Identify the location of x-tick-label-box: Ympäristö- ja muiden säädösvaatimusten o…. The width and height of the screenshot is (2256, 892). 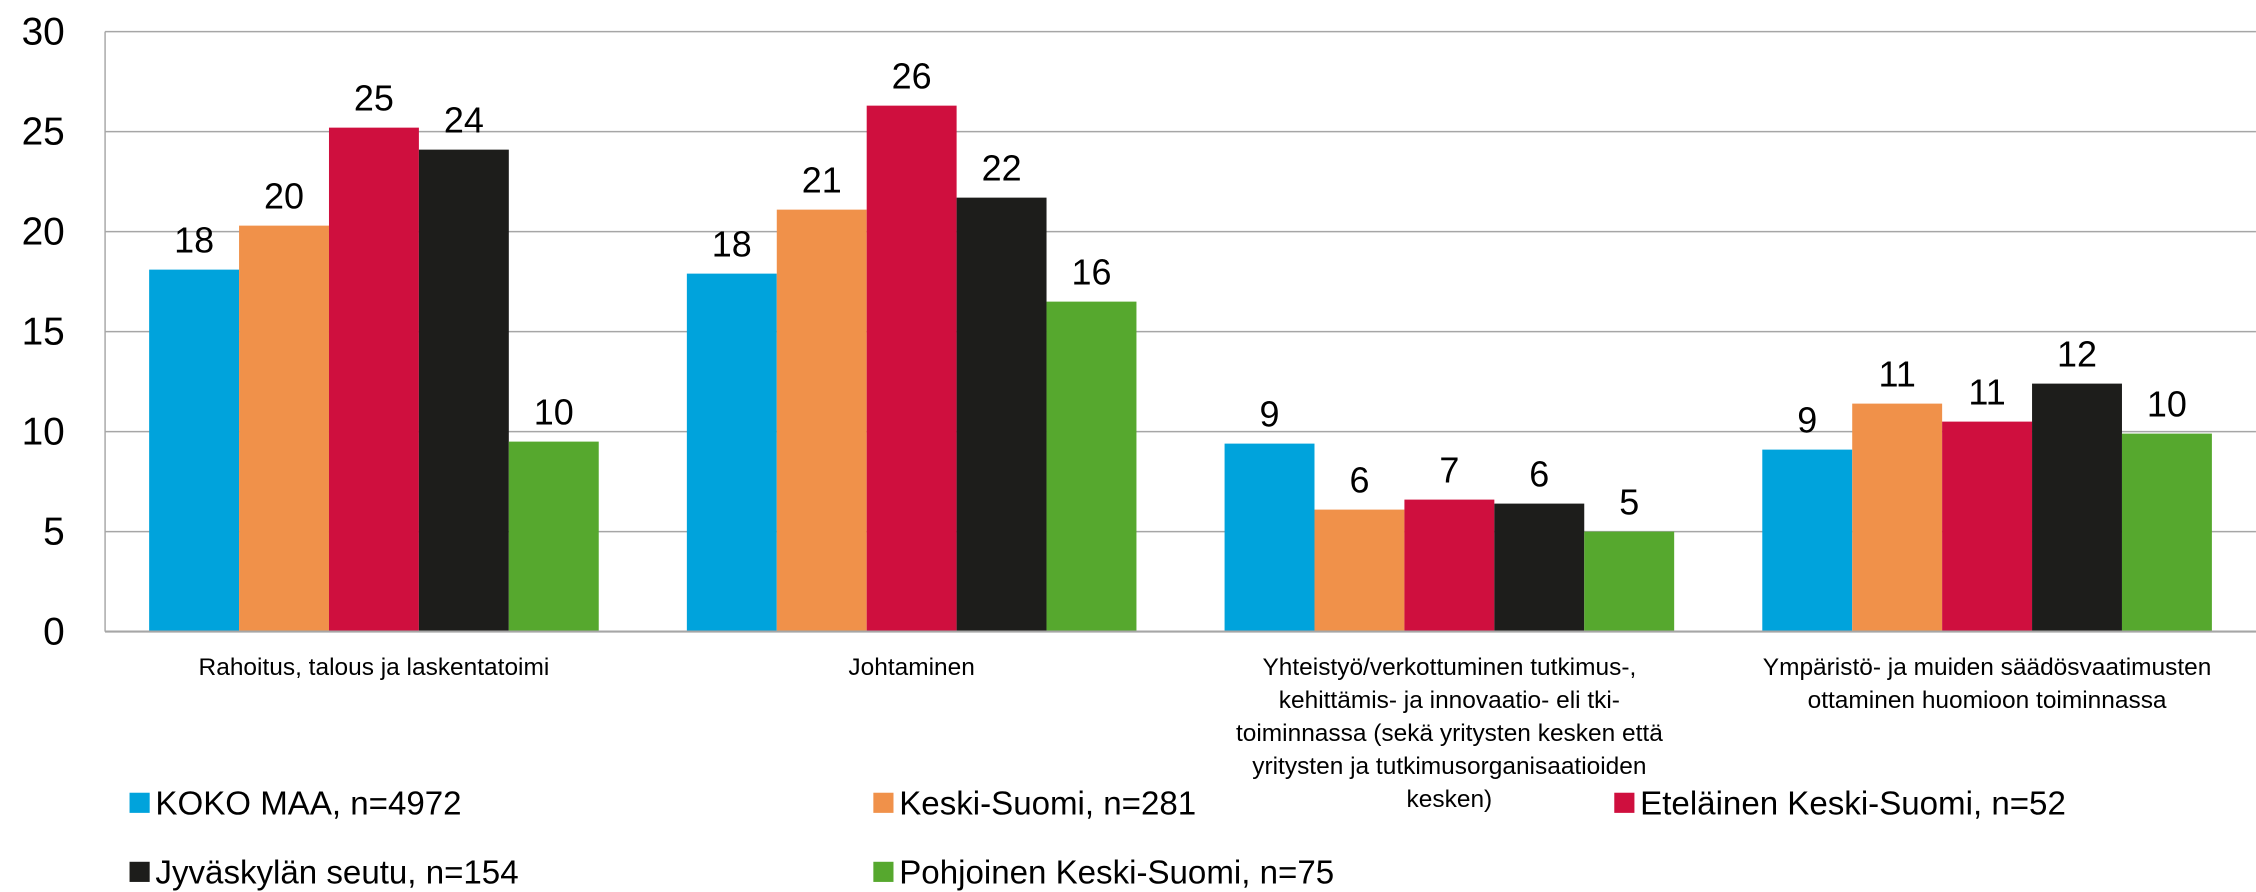
(1987, 683).